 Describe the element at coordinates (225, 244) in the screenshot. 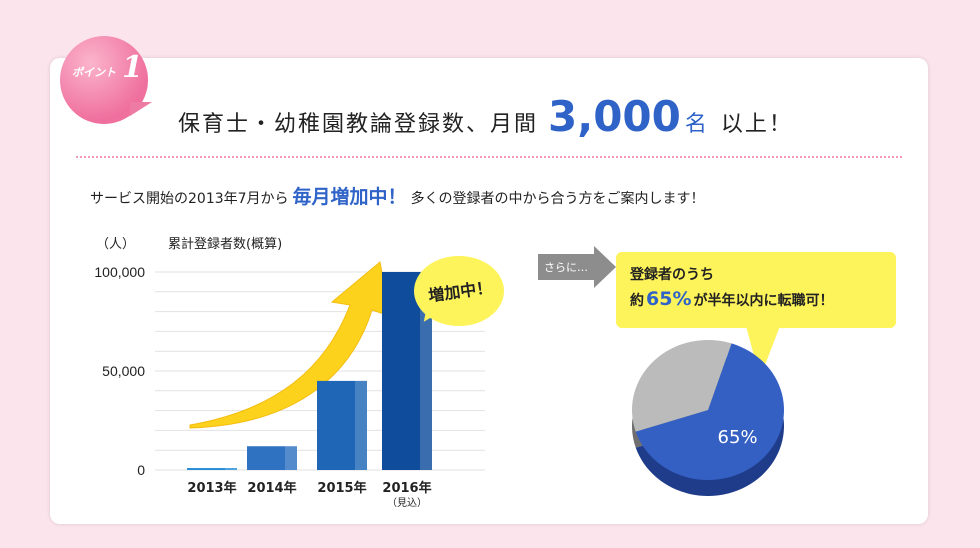

I see `chart-title: 累計登録者数(概算)` at that location.